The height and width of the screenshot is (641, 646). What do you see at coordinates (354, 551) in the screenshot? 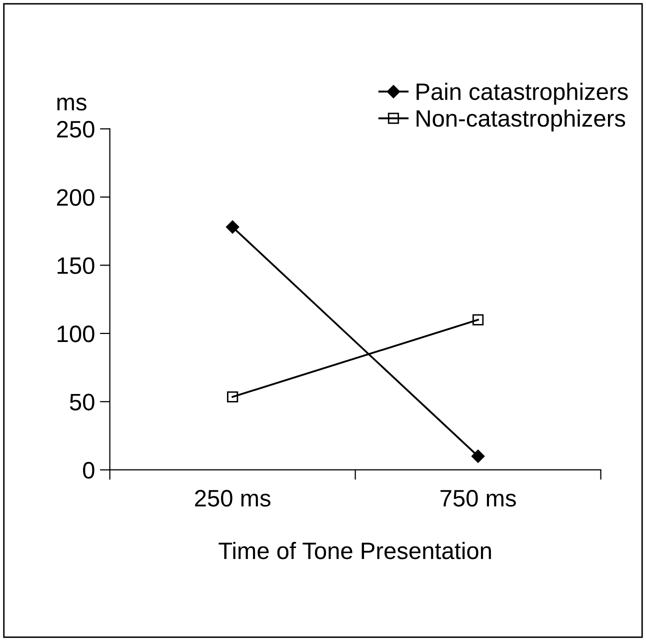
I see `x-axis-title: Time of Tone Presentation` at bounding box center [354, 551].